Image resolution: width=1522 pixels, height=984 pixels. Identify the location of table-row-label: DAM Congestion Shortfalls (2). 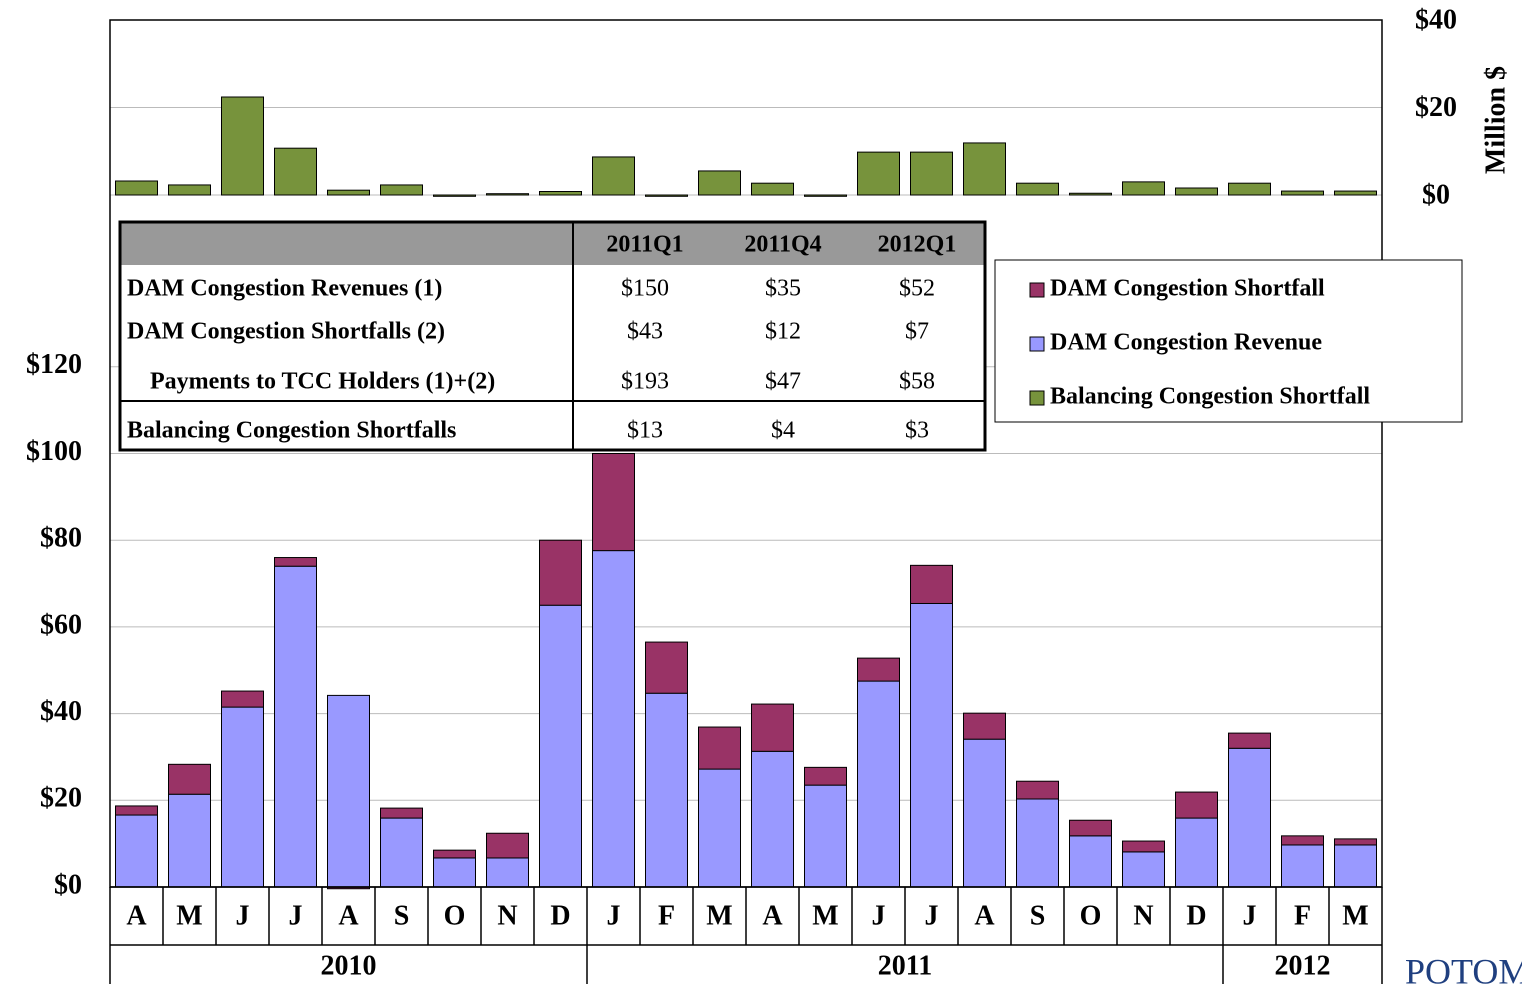
(286, 332).